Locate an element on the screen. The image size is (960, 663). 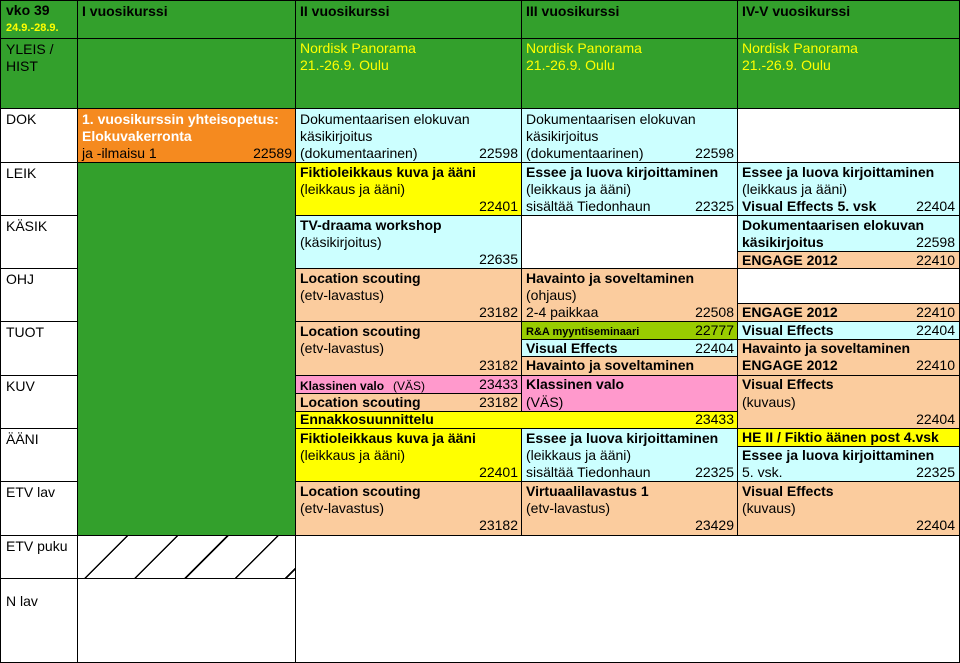
row-label-leik is located at coordinates (39, 189).